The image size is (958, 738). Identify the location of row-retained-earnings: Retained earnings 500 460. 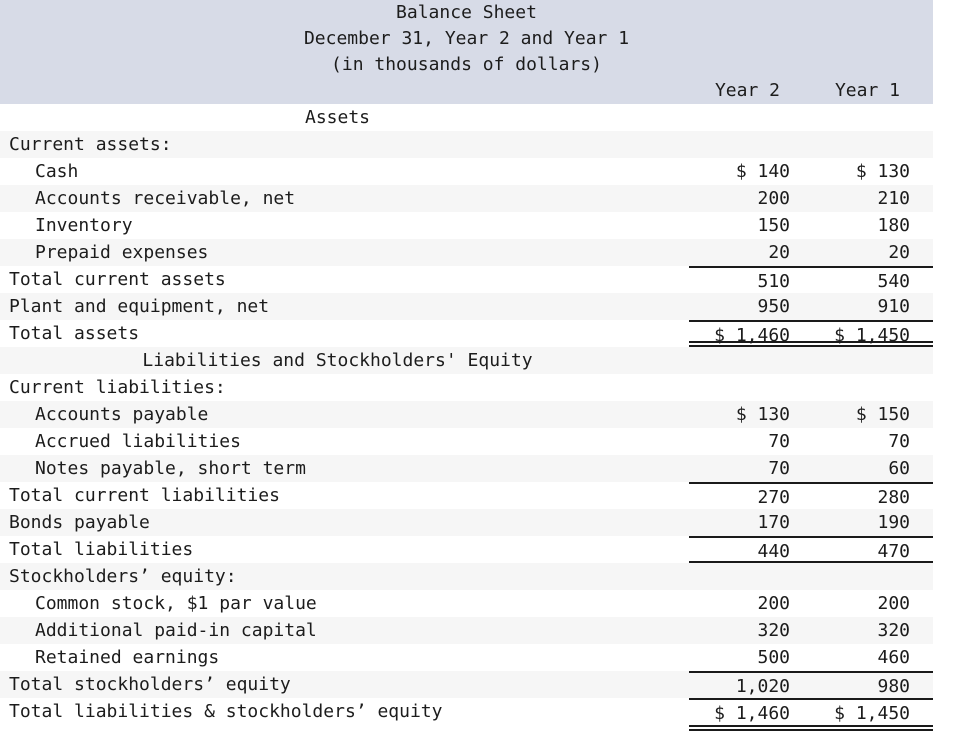
(466, 657).